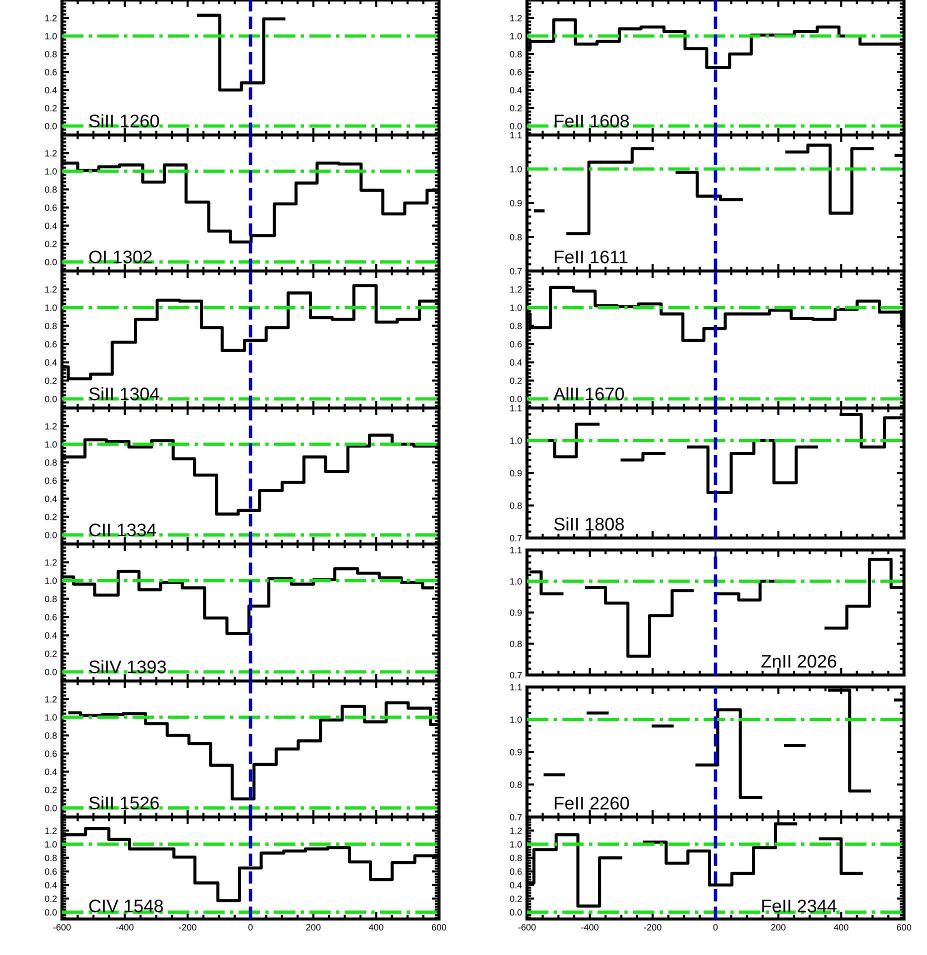  What do you see at coordinates (588, 393) in the screenshot?
I see `annotation: AlII 1670` at bounding box center [588, 393].